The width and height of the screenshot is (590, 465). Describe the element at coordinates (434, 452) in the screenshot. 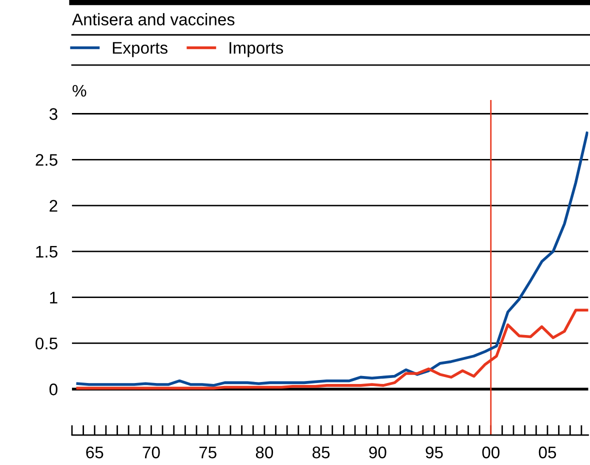

I see `x-tick-label: 95` at that location.